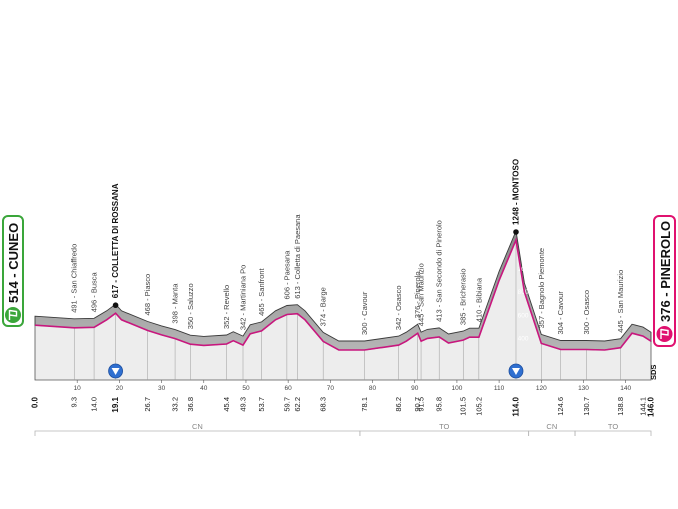 This screenshot has height=509, width=678. I want to click on place-label: 300 - Osasco, so click(586, 312).